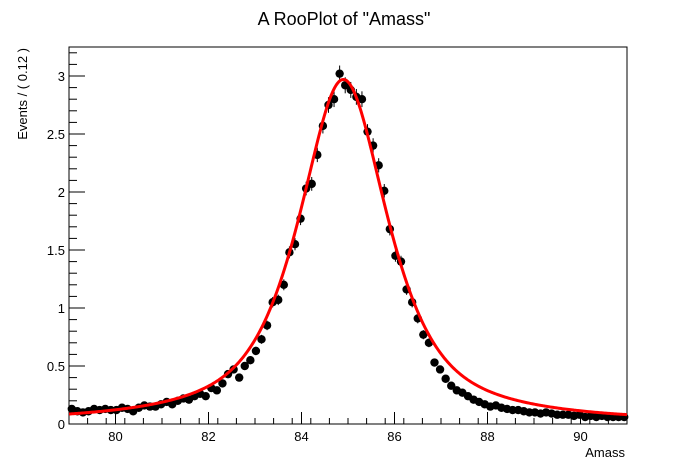 This screenshot has width=696, height=472. What do you see at coordinates (348, 428) in the screenshot?
I see `x-axis-ticks: 80 82 84 86 88 90` at bounding box center [348, 428].